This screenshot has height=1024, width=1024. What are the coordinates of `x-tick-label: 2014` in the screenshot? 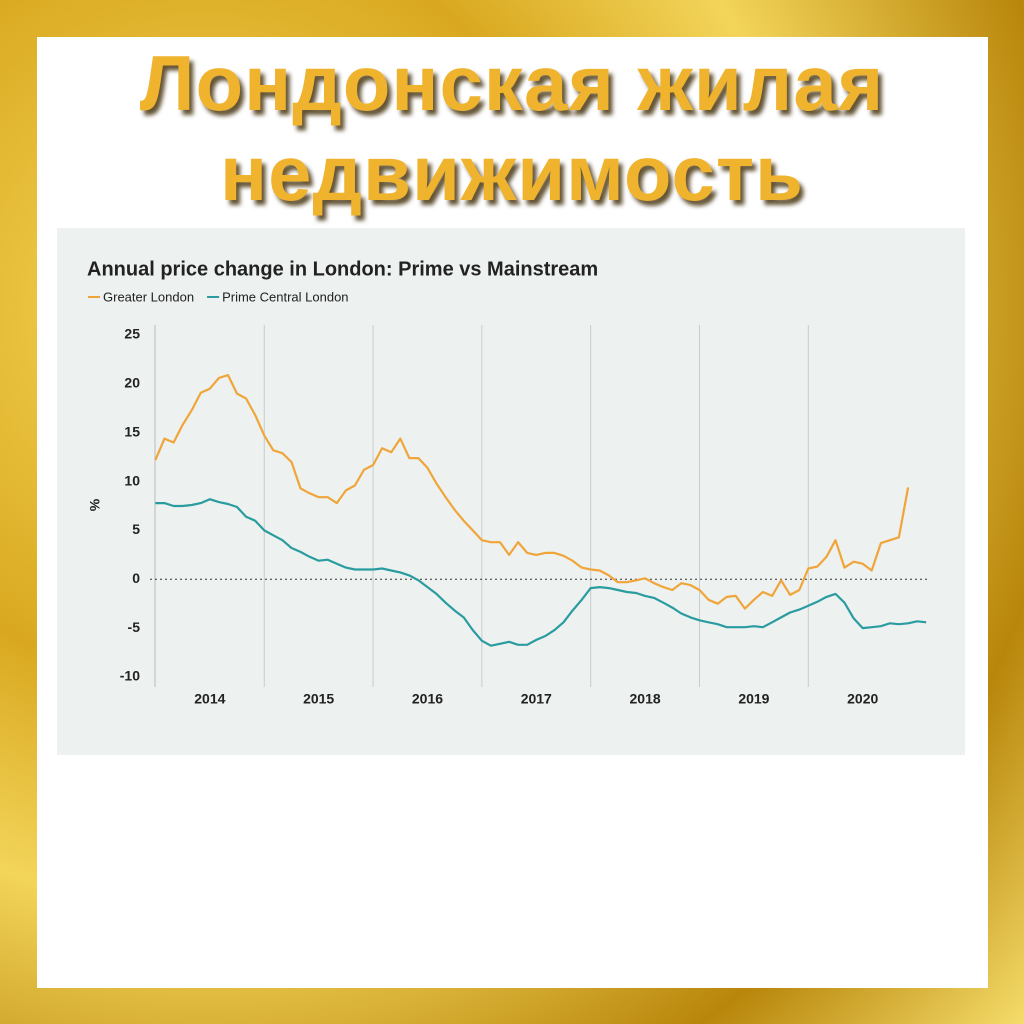 It's located at (209, 699).